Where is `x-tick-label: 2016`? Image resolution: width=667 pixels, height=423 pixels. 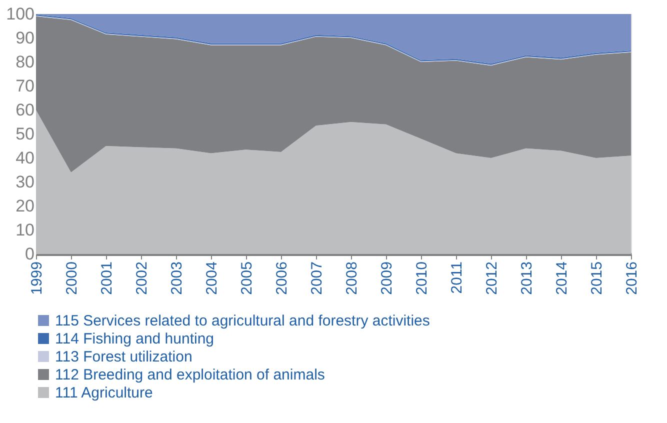 x-tick-label: 2016 is located at coordinates (632, 278).